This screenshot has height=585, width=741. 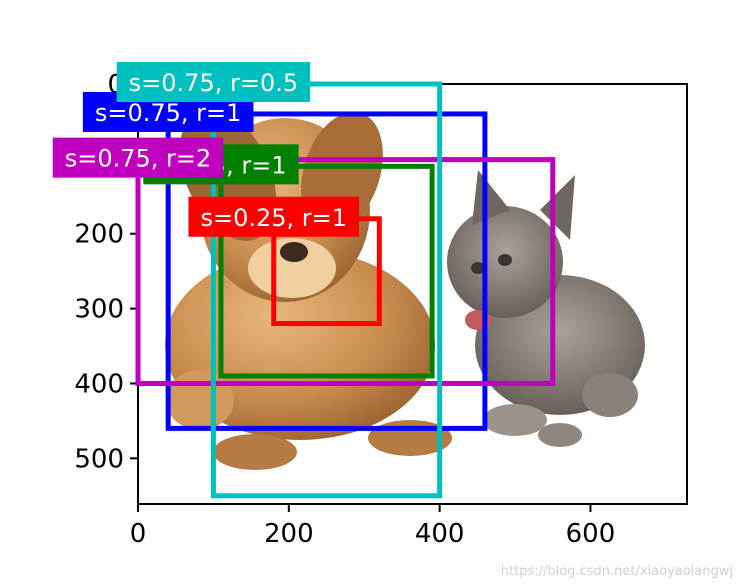 What do you see at coordinates (440, 534) in the screenshot?
I see `x-tick-label: 400` at bounding box center [440, 534].